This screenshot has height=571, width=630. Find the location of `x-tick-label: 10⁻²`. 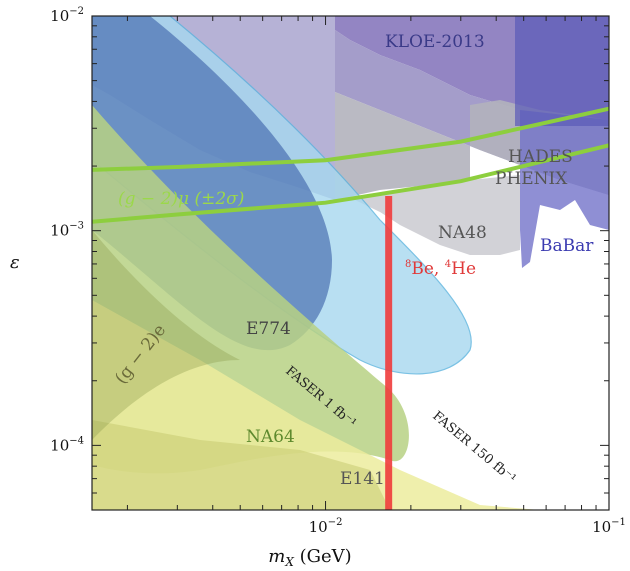

x-tick-label: 10⁻² is located at coordinates (326, 526).